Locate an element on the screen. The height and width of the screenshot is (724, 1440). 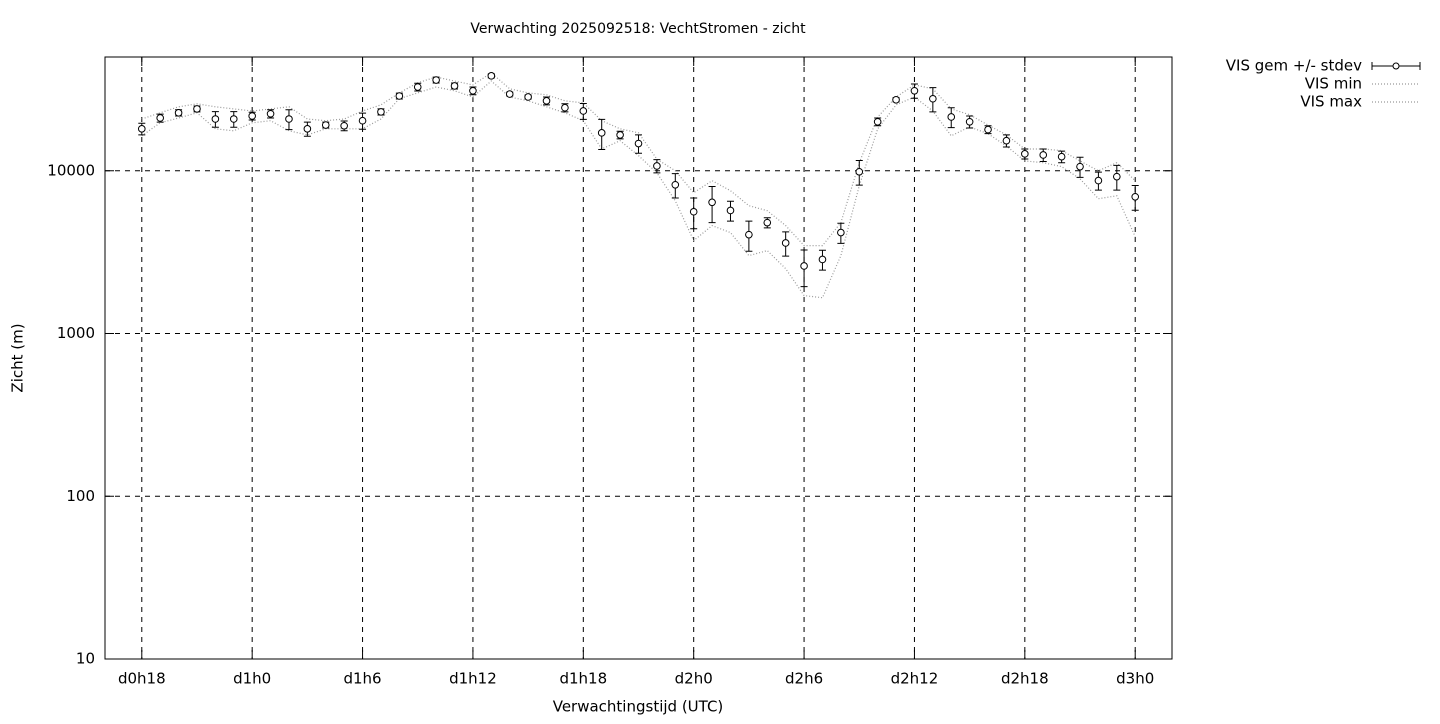
x-tick-label: d2h12 is located at coordinates (915, 679).